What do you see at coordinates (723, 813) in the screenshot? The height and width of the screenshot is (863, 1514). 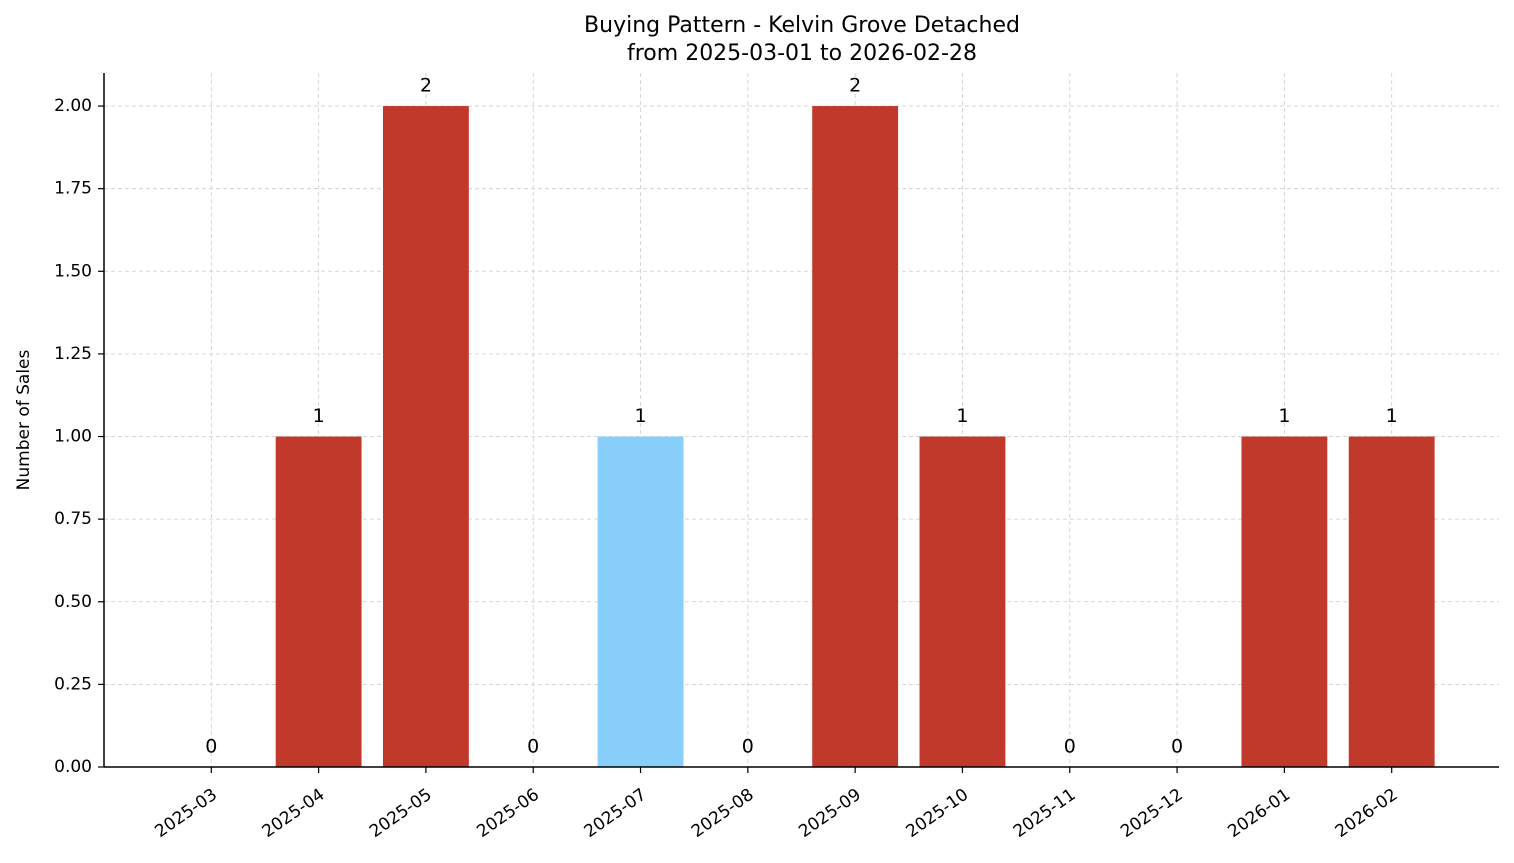 I see `x-tick-label: 2025-08` at bounding box center [723, 813].